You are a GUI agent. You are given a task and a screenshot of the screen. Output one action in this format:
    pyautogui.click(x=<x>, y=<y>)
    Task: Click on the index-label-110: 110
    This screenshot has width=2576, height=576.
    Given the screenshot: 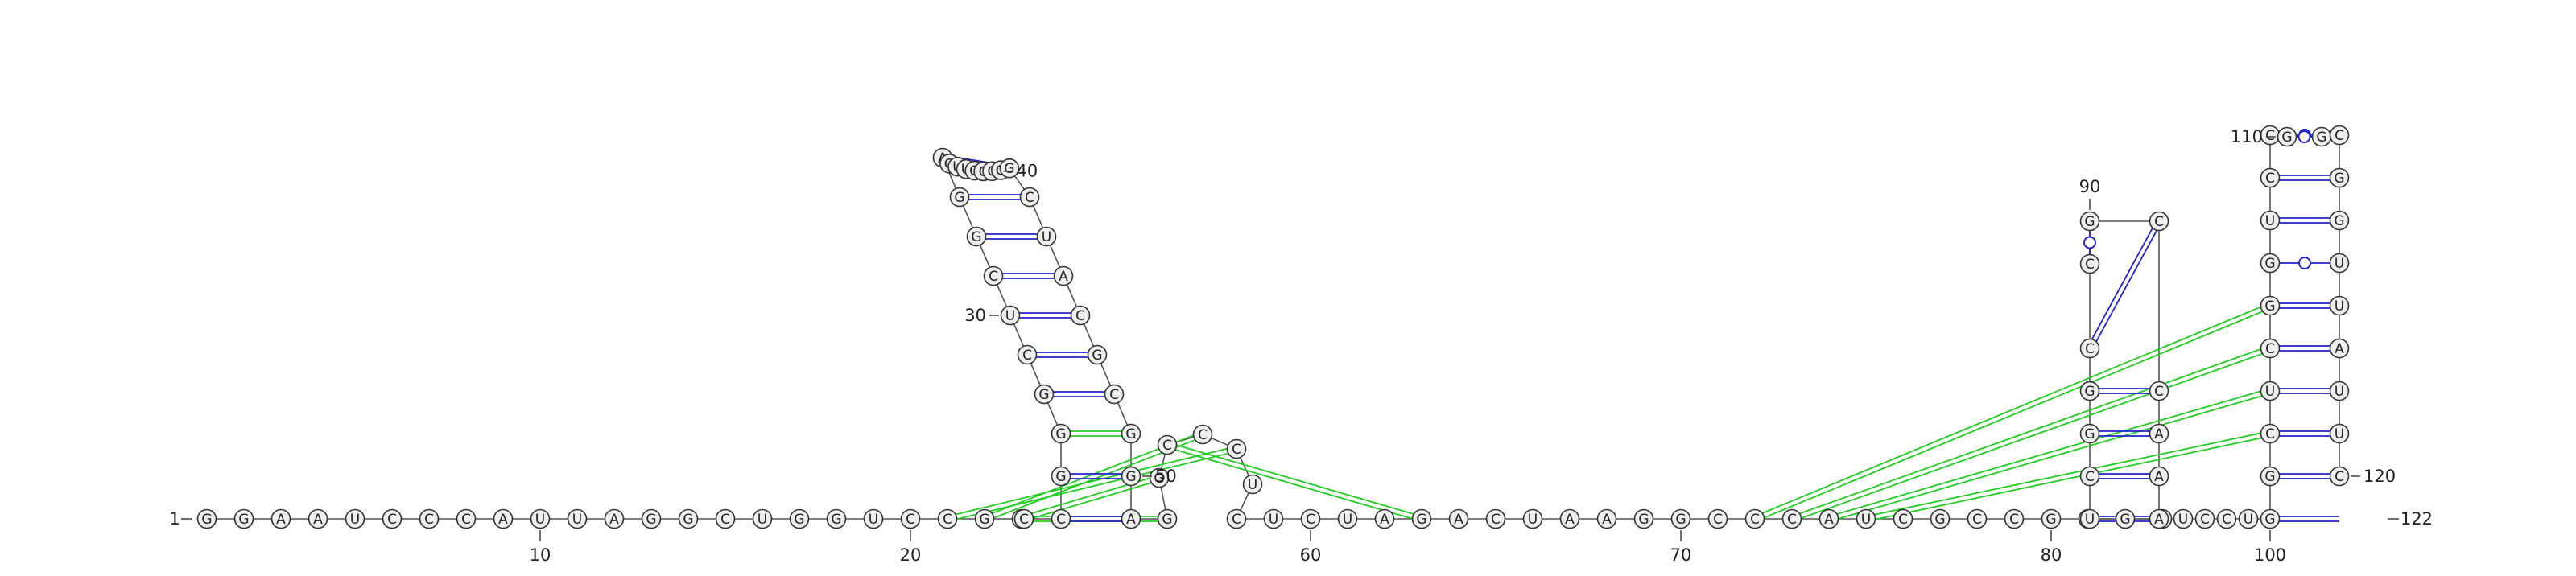 What is the action you would take?
    pyautogui.click(x=2247, y=137)
    